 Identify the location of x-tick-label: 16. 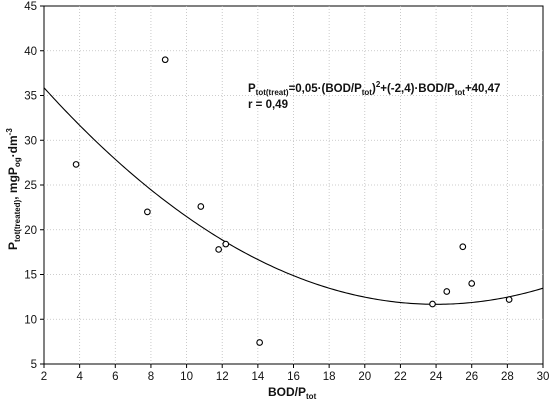
(293, 377).